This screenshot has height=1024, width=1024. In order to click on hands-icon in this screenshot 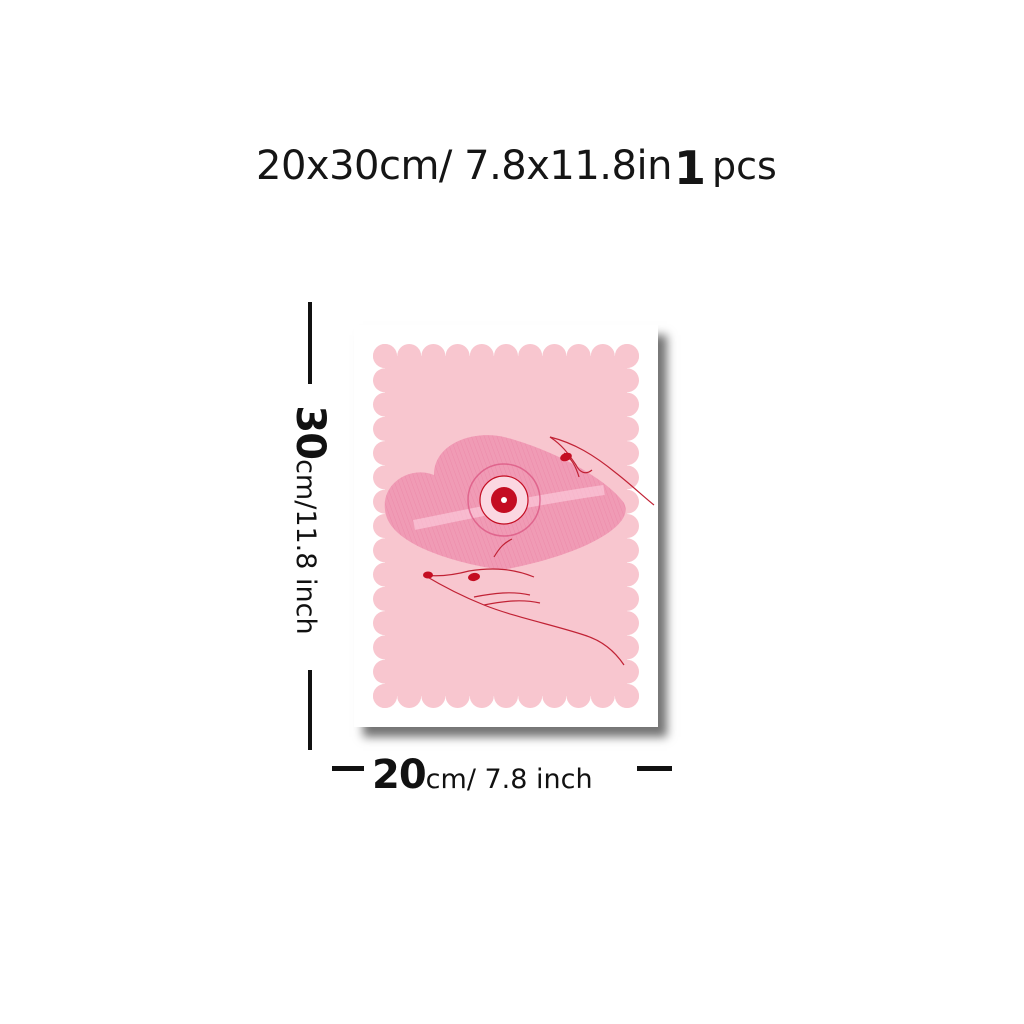, I will do `click(539, 551)`.